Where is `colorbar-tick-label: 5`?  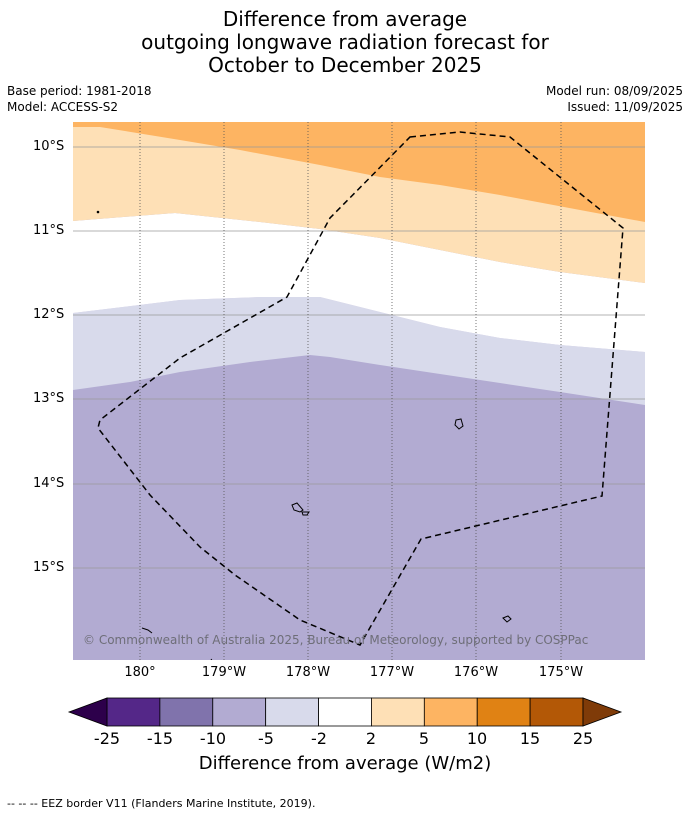 colorbar-tick-label: 5 is located at coordinates (424, 738).